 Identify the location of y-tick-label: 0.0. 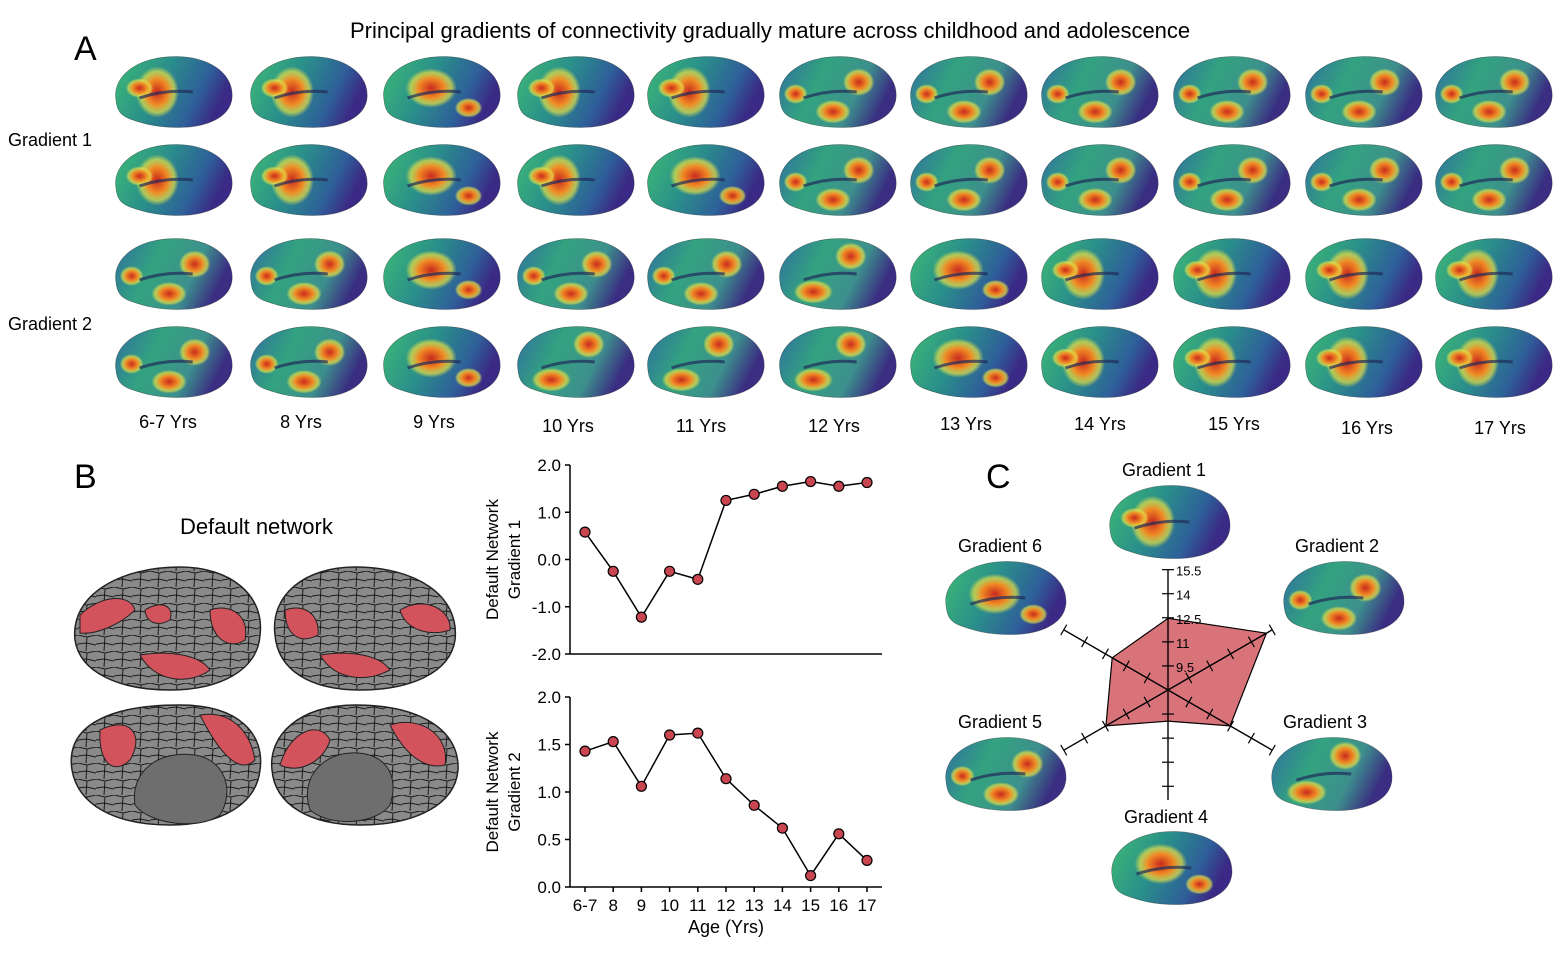
(549, 560).